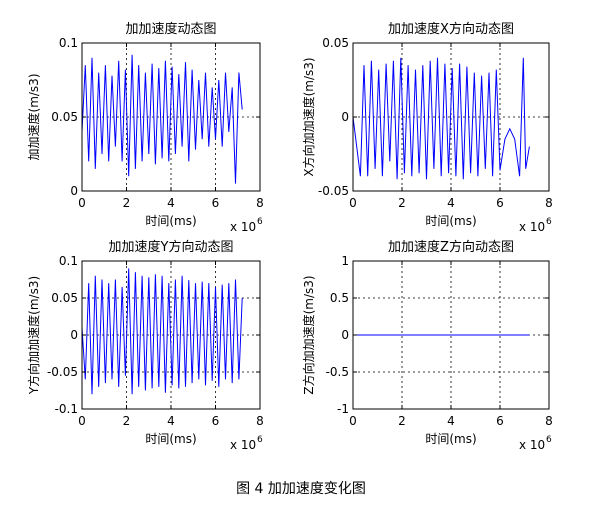  Describe the element at coordinates (343, 409) in the screenshot. I see `y-tick-label: -1` at that location.